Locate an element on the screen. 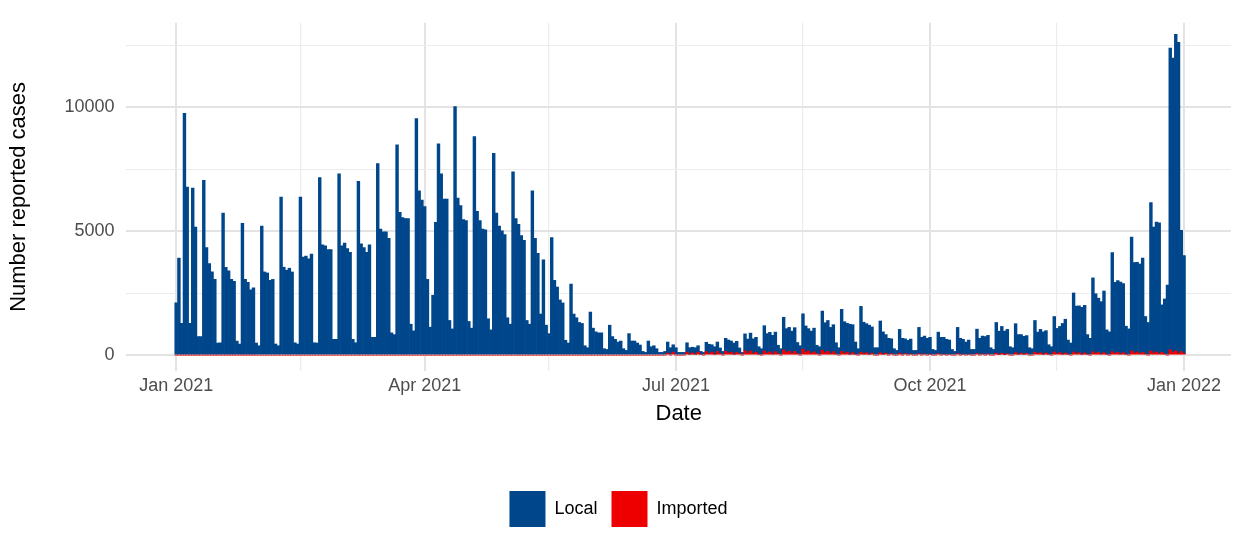 The image size is (1239, 537). x-tick-label: Jan 2021 is located at coordinates (176, 384).